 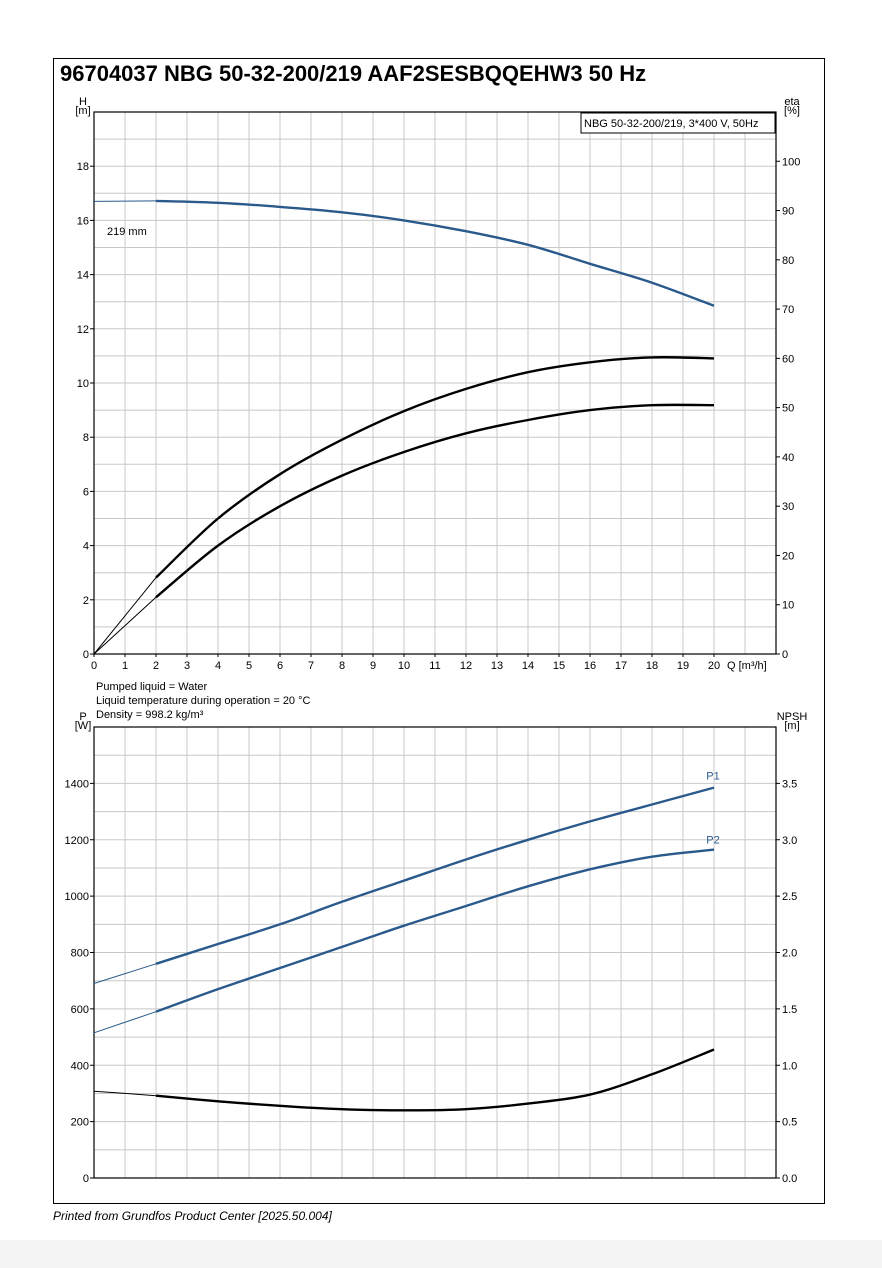 What do you see at coordinates (788, 212) in the screenshot?
I see `y2-tick-label: 90` at bounding box center [788, 212].